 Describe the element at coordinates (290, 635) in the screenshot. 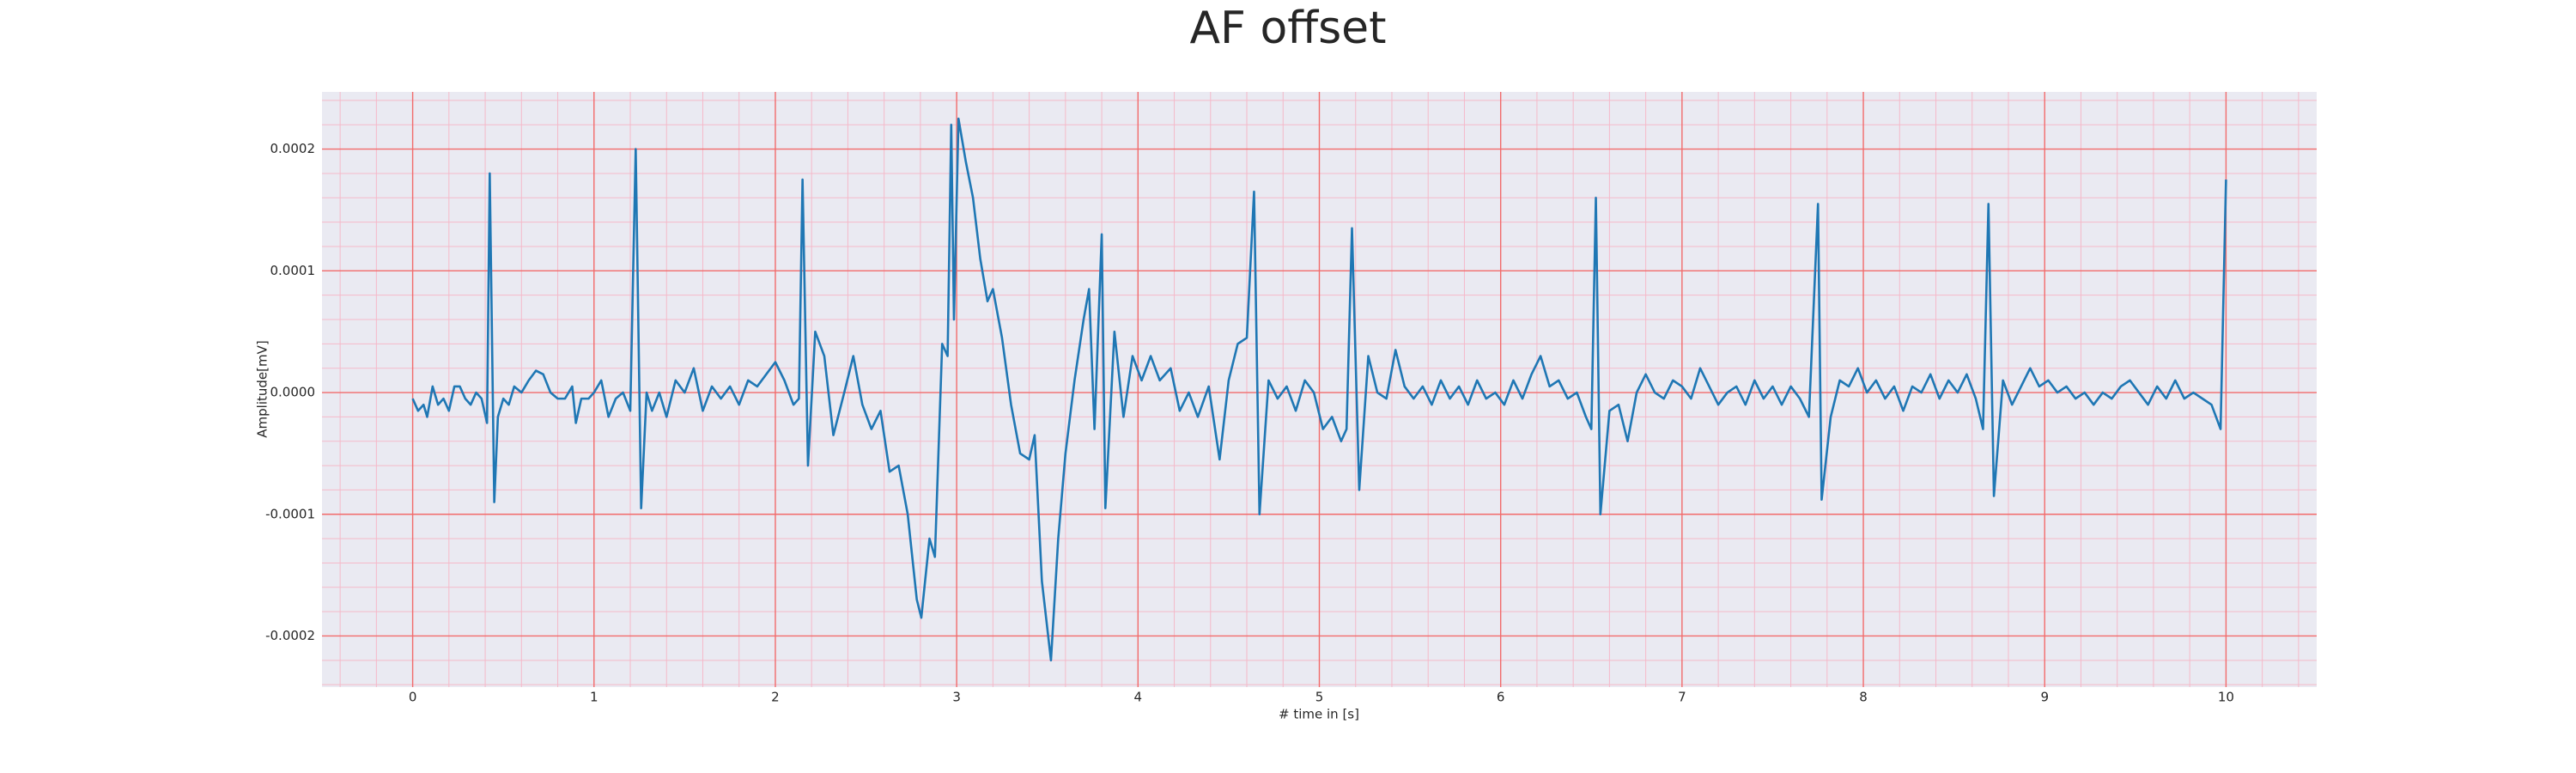

I see `y-tick-label: -0.0002` at that location.